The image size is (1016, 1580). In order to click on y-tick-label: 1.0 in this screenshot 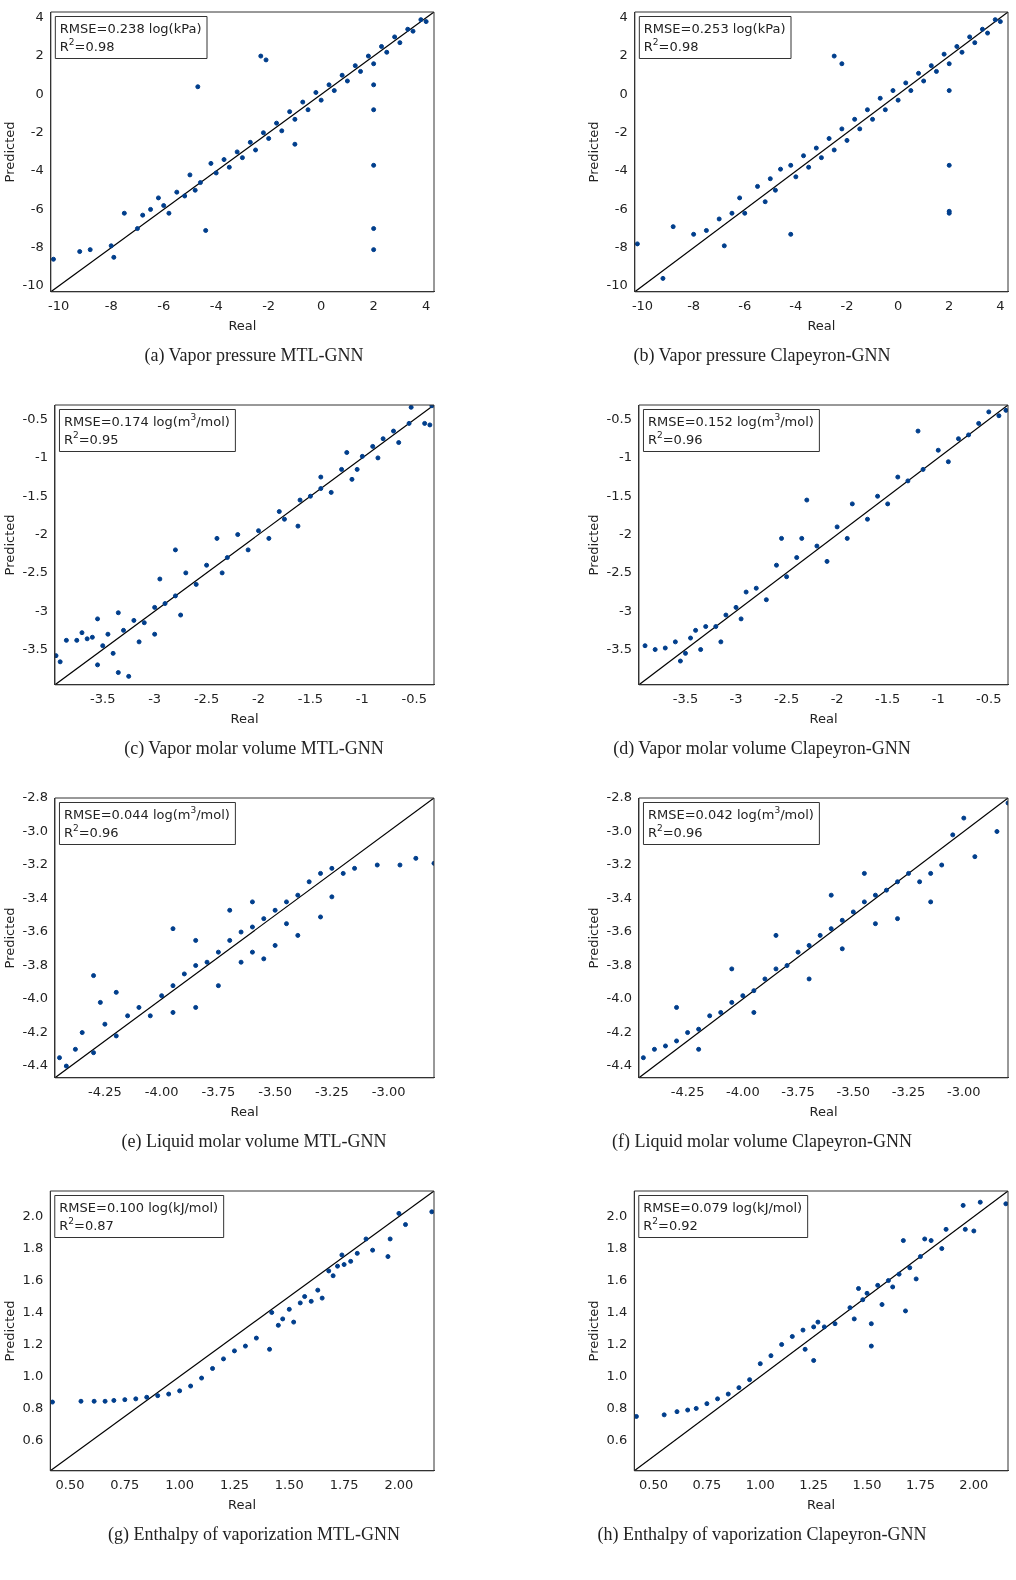, I will do `click(33, 1375)`.